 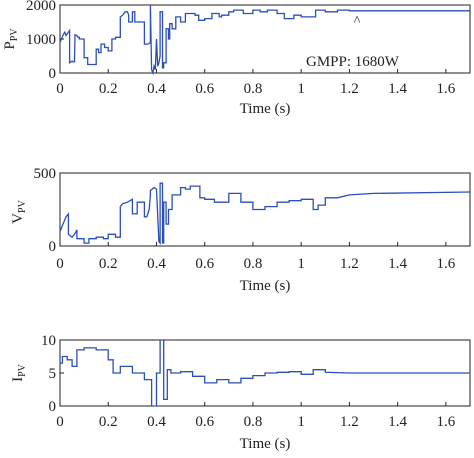 I want to click on y-tick-label: 10, so click(x=48, y=341).